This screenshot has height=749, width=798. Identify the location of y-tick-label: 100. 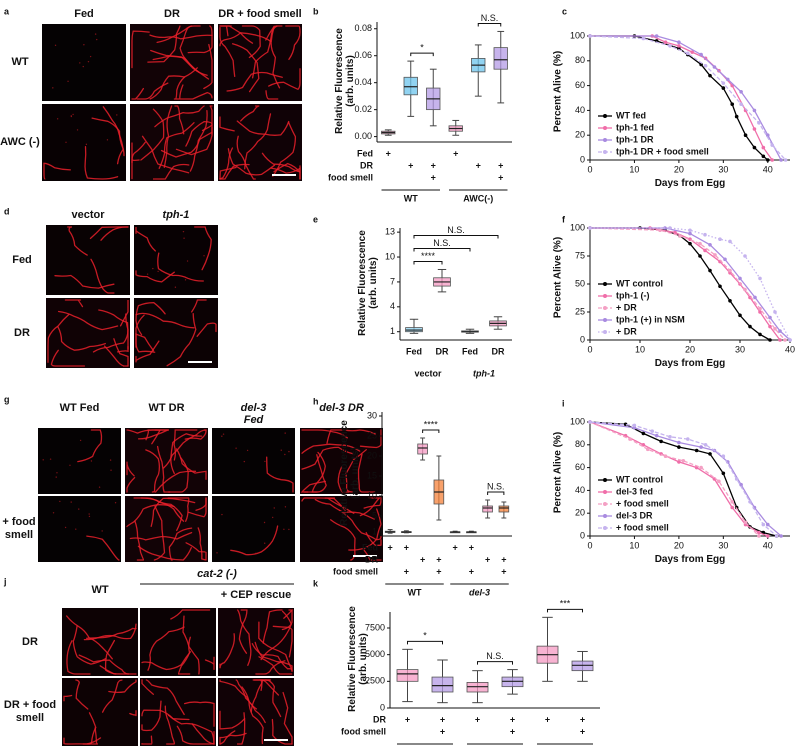
(577, 421).